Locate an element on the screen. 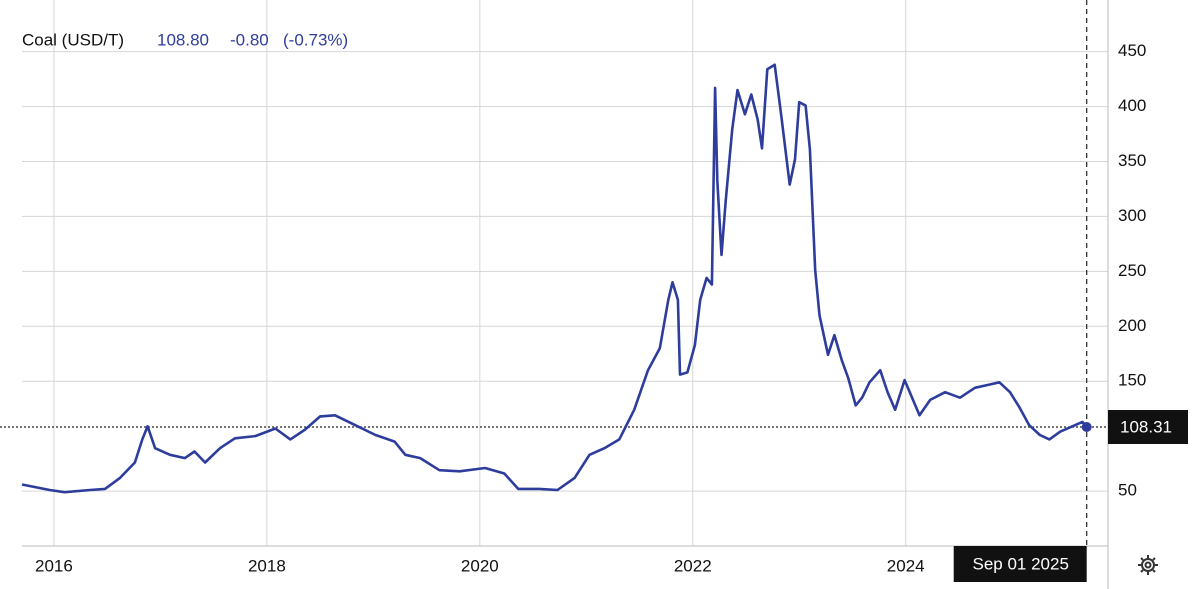  instrument-name: Coal (USD/T) is located at coordinates (73, 39).